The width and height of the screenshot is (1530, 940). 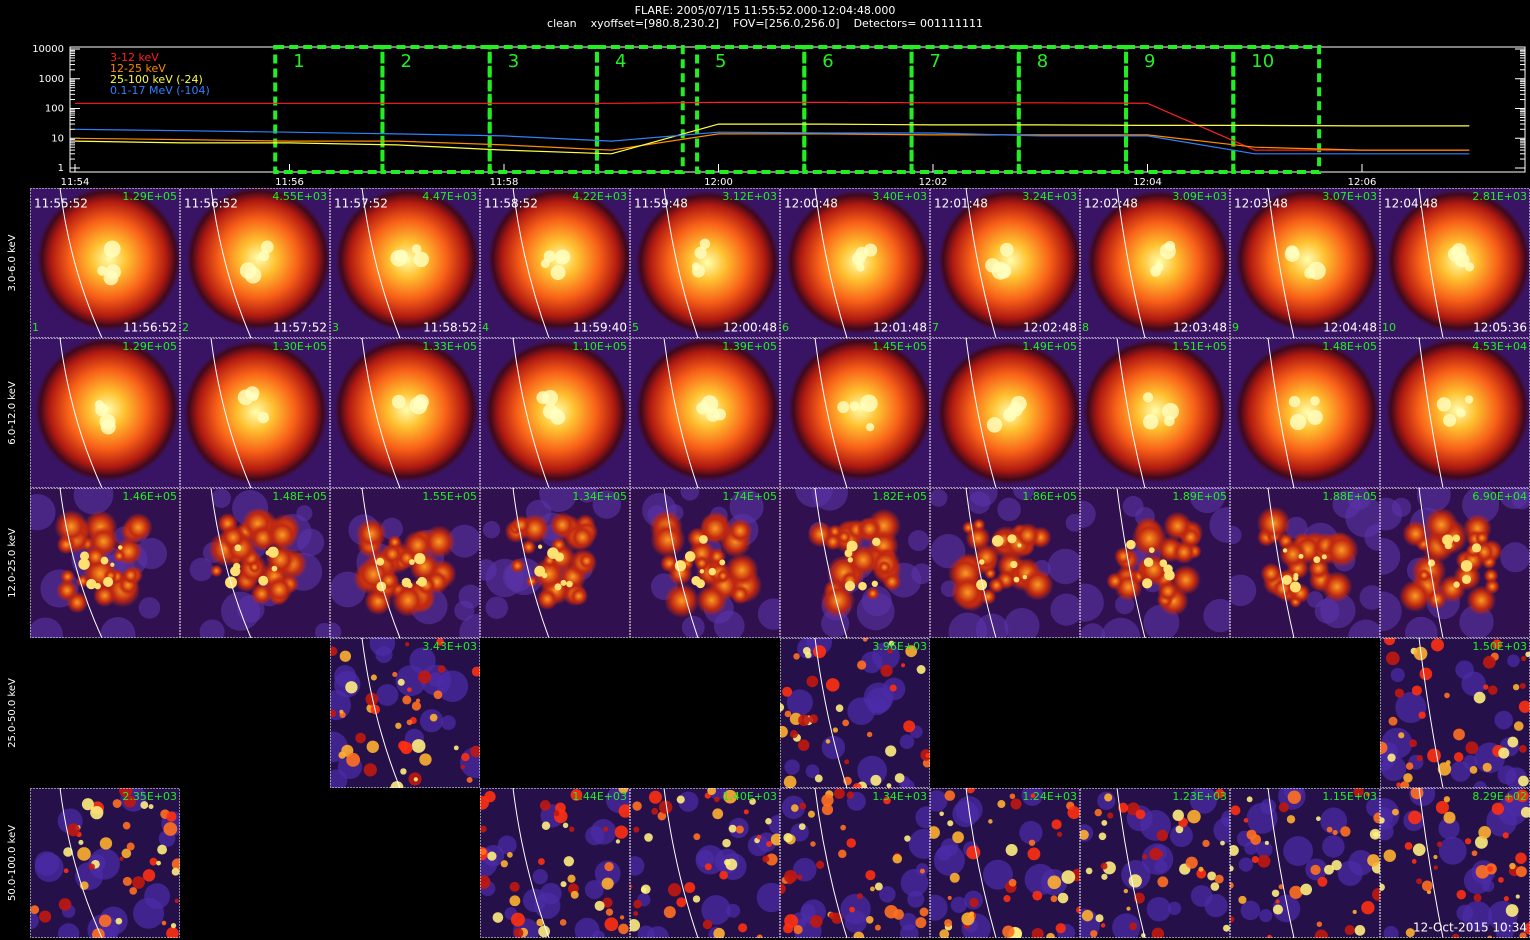 I want to click on x-tick-label: 12:04, so click(x=1147, y=182).